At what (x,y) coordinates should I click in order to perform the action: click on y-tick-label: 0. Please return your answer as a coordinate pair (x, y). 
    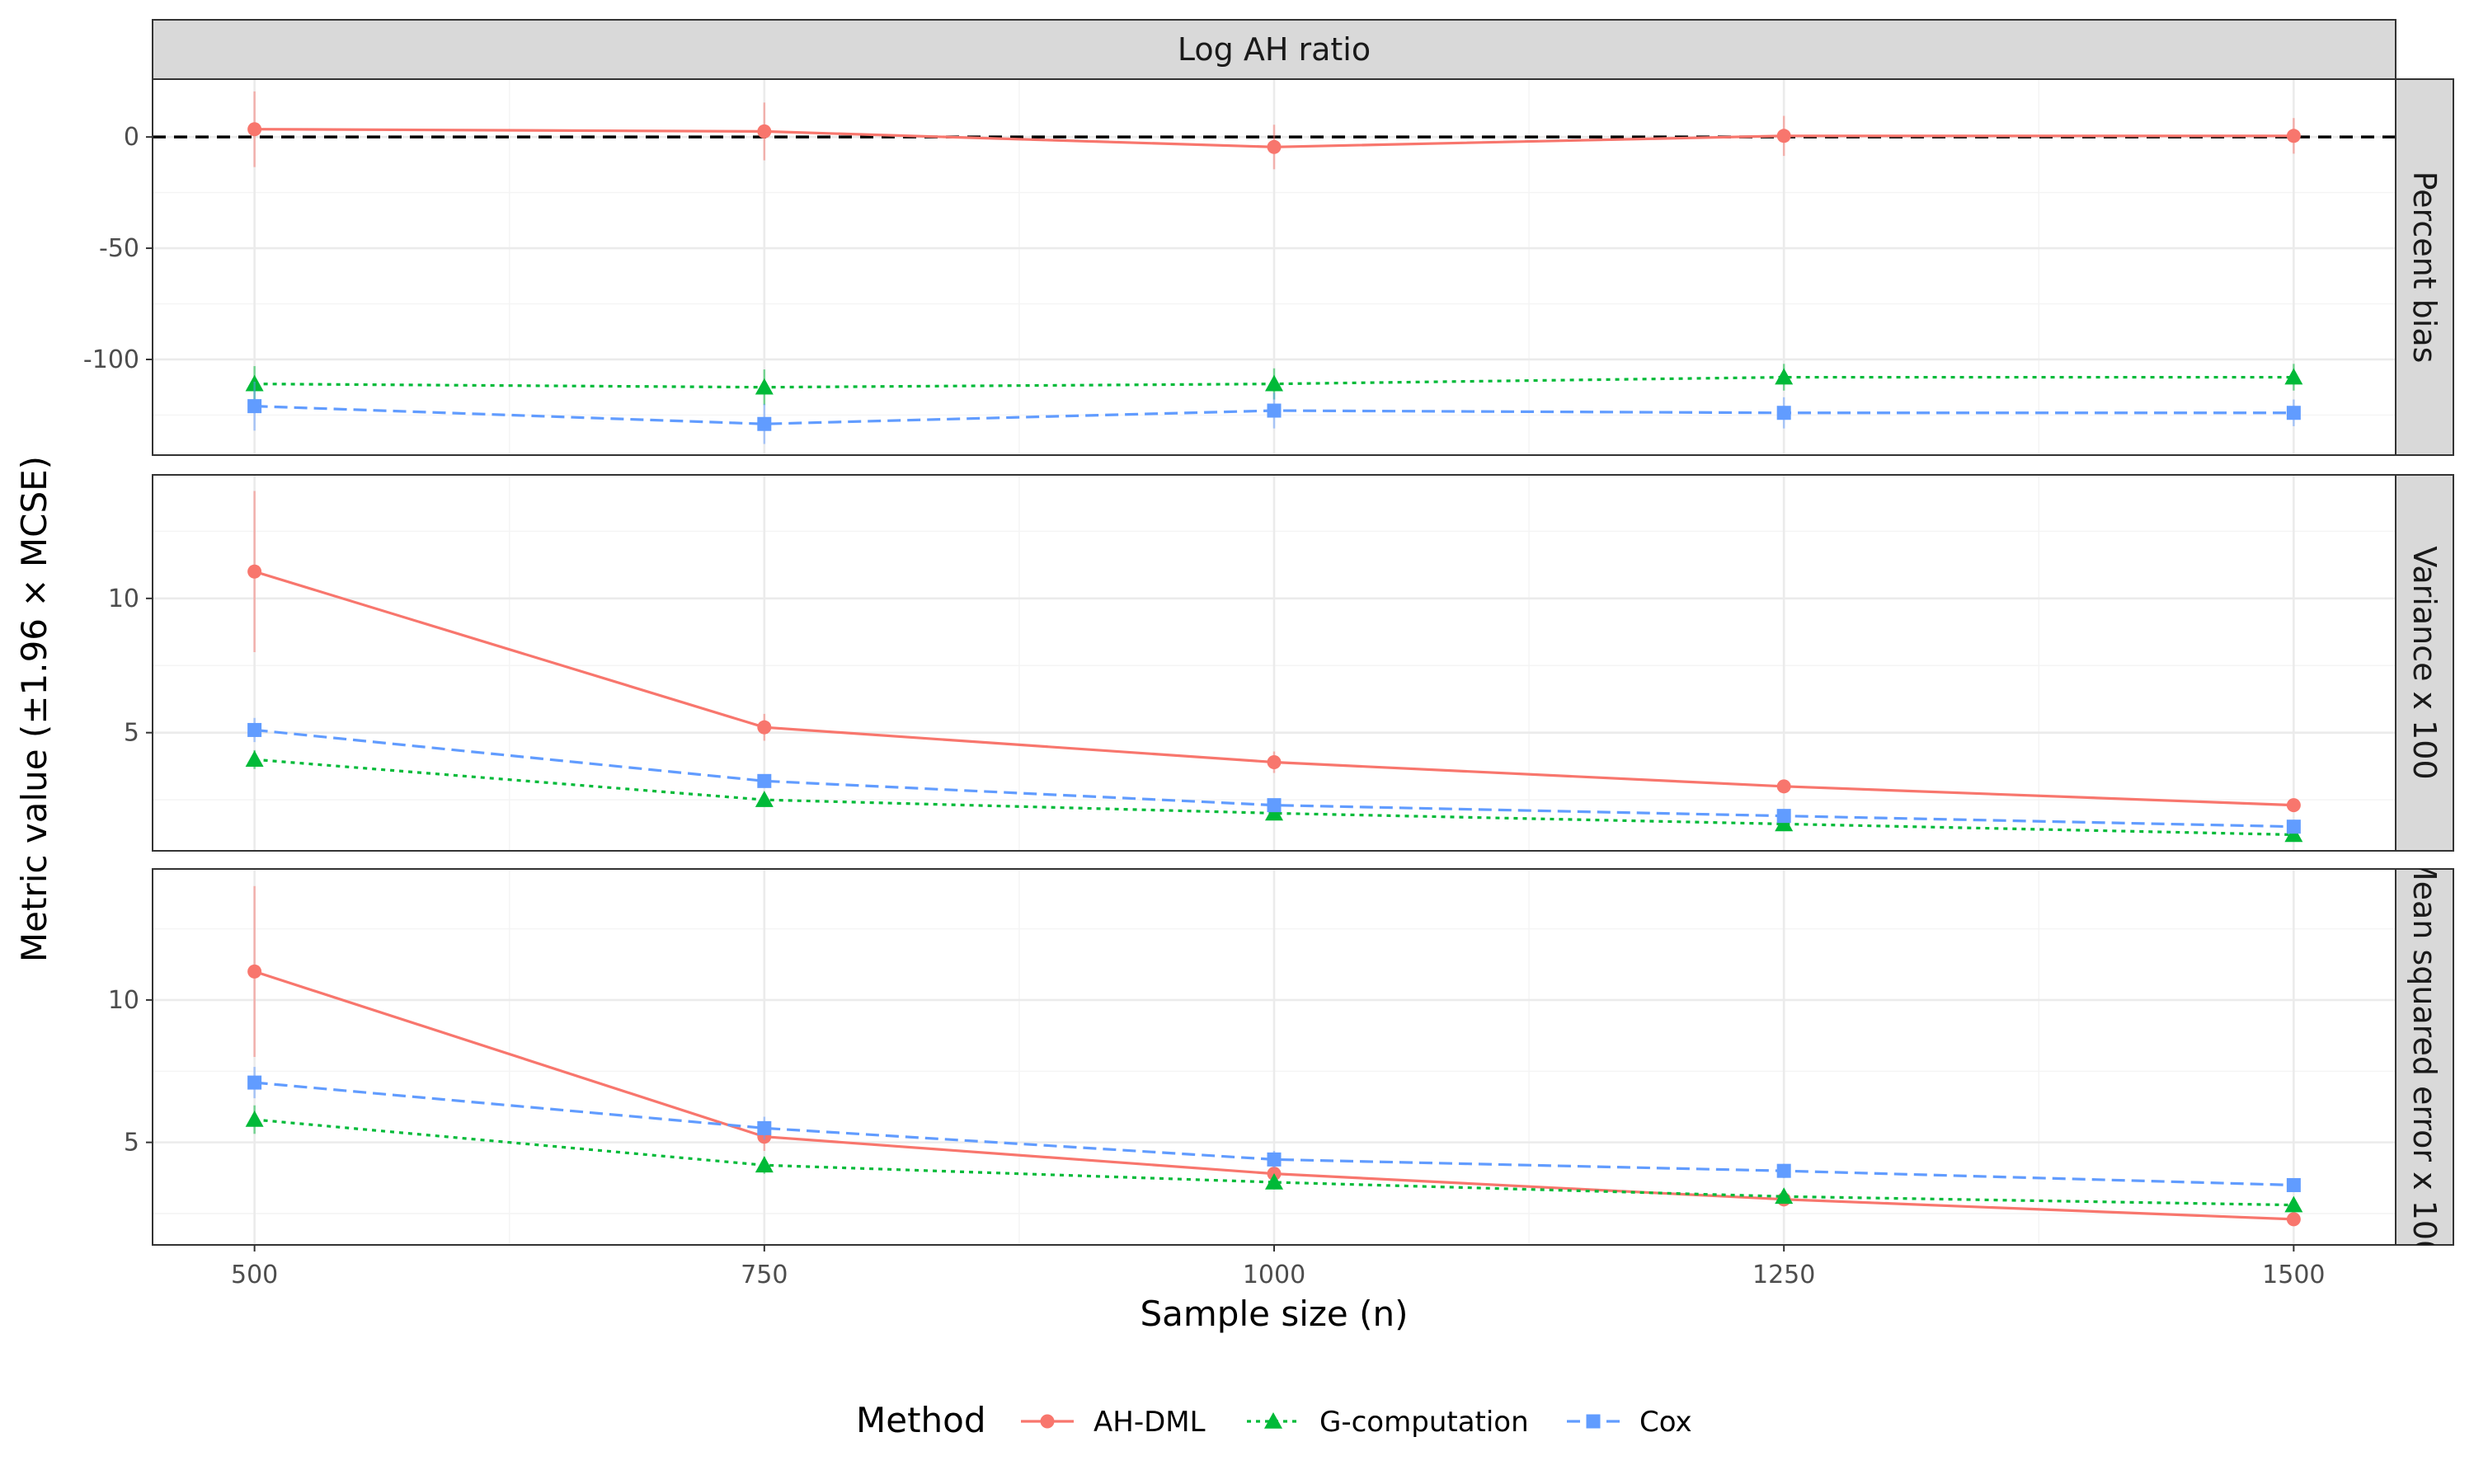
    Looking at the image, I should click on (131, 137).